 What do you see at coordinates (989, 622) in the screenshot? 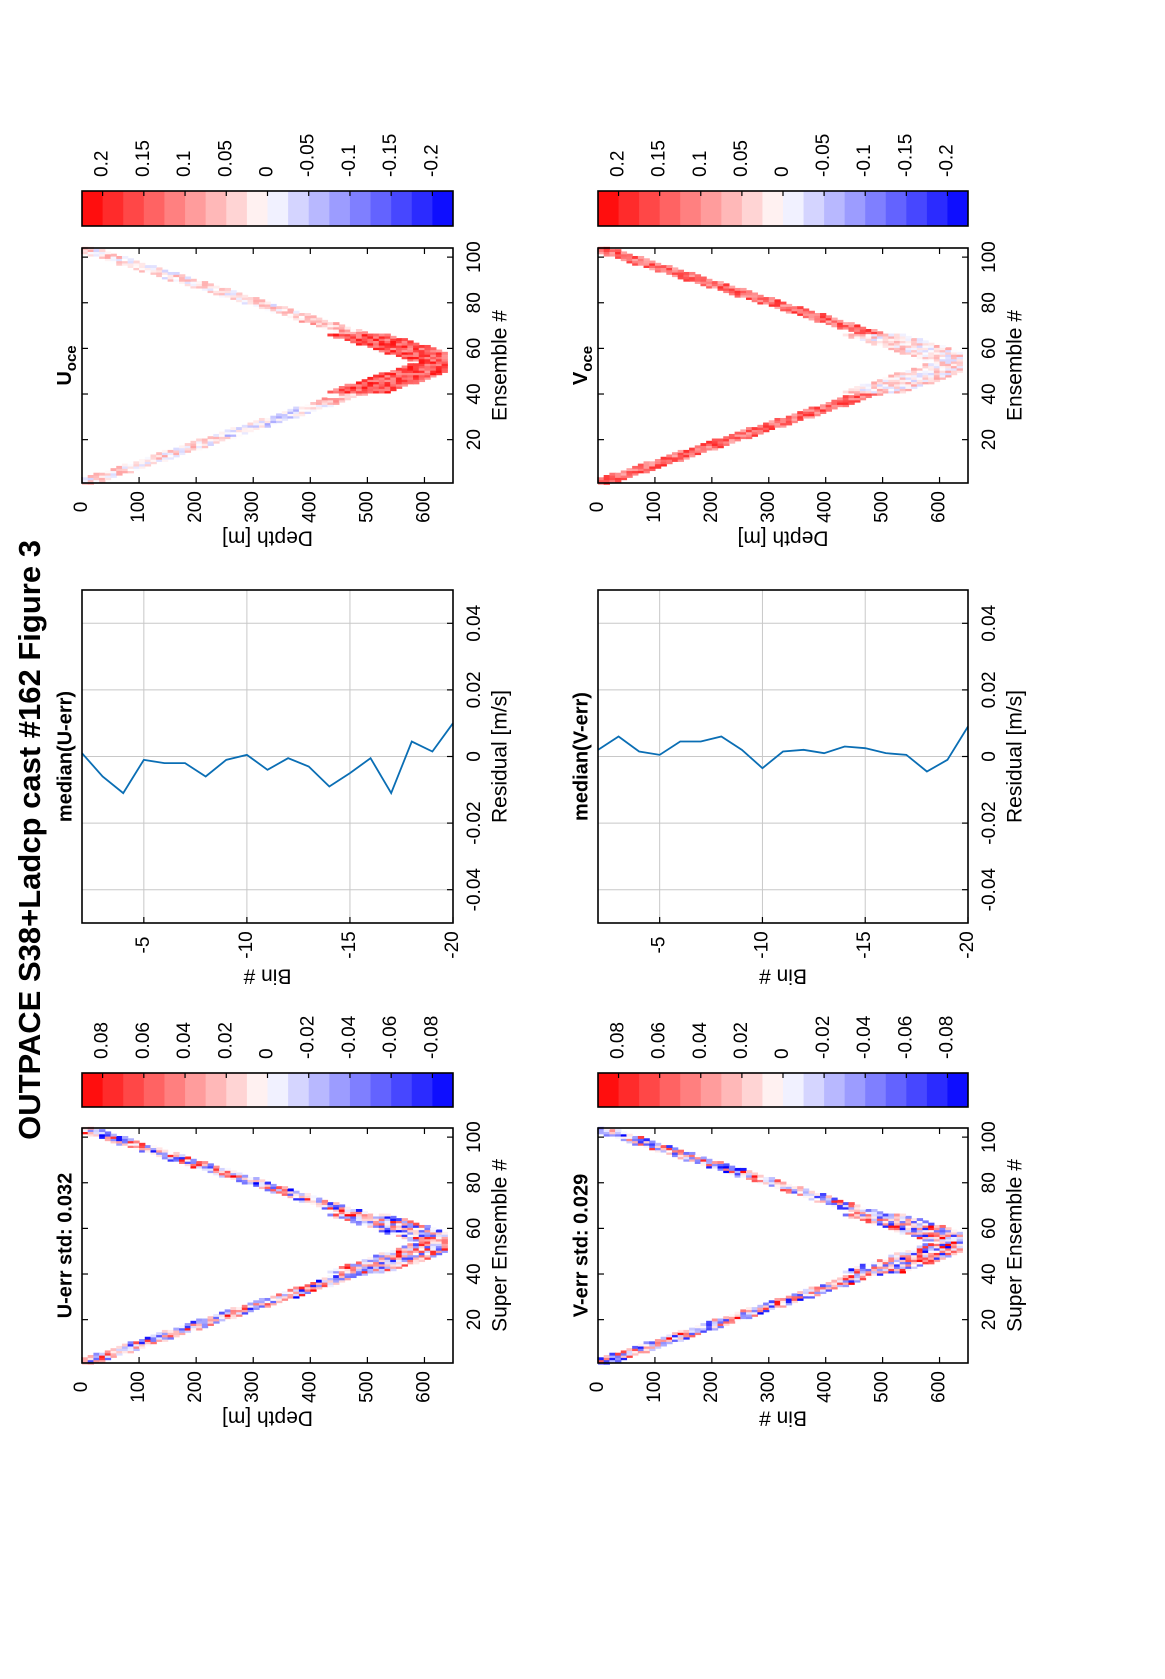
I see `x-tick-label: 0.04` at bounding box center [989, 622].